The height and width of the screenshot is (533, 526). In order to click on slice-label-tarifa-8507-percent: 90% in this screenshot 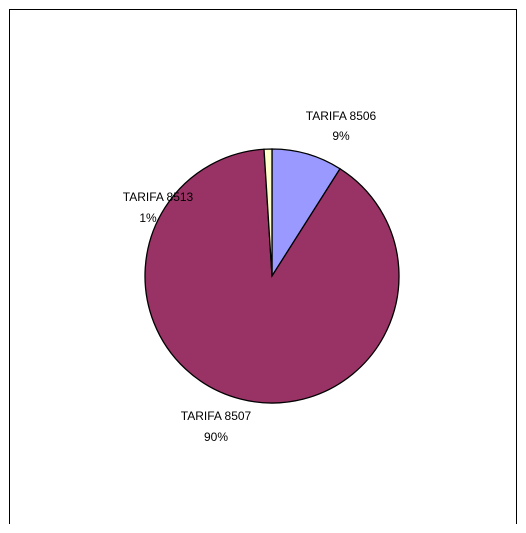, I will do `click(216, 437)`.